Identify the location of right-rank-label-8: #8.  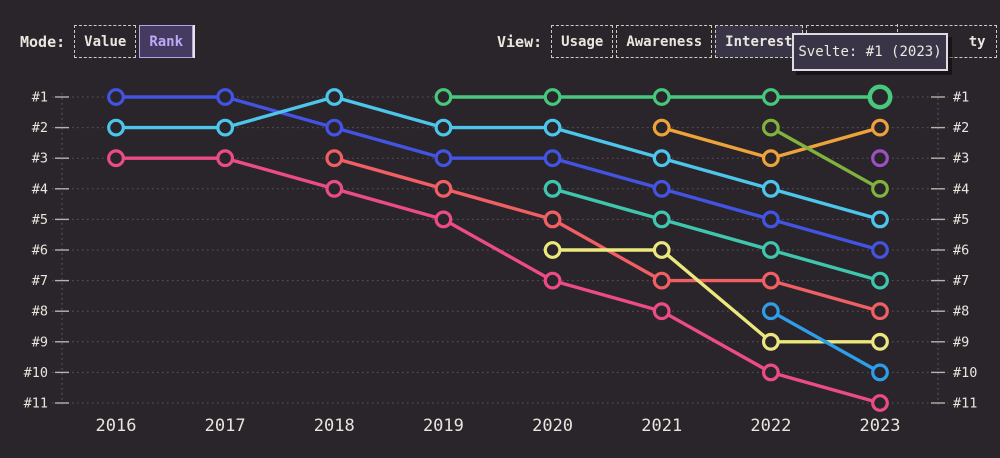
(961, 312).